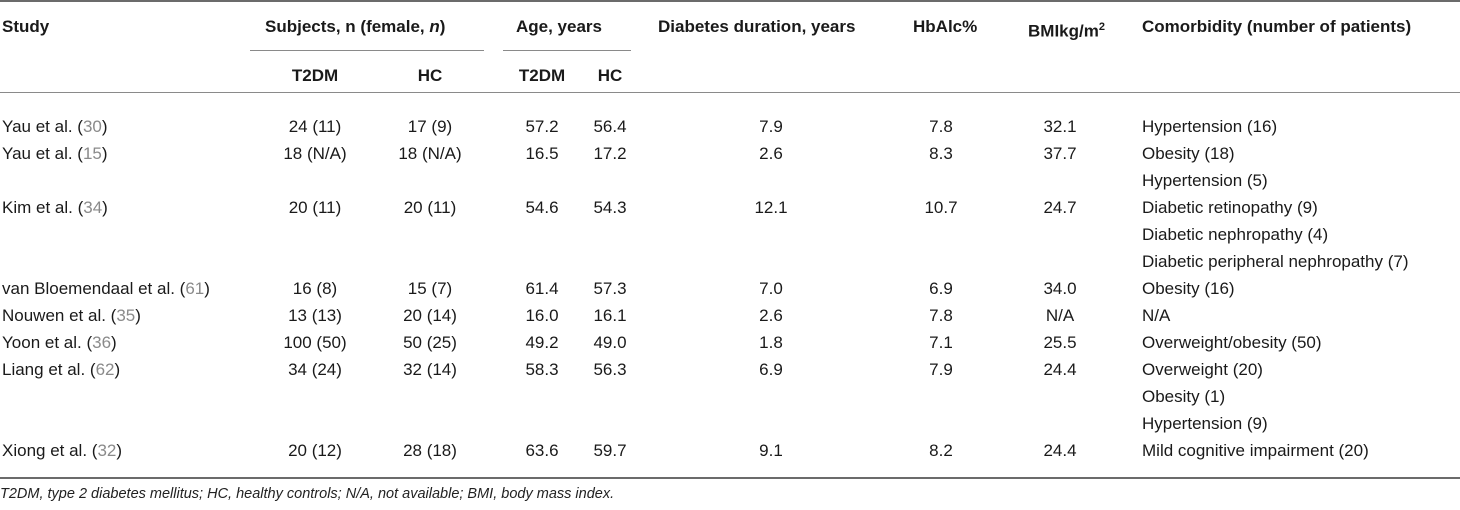 This screenshot has height=510, width=1460. What do you see at coordinates (430, 207) in the screenshot?
I see `subjects-hc-cell: 20 (11)` at bounding box center [430, 207].